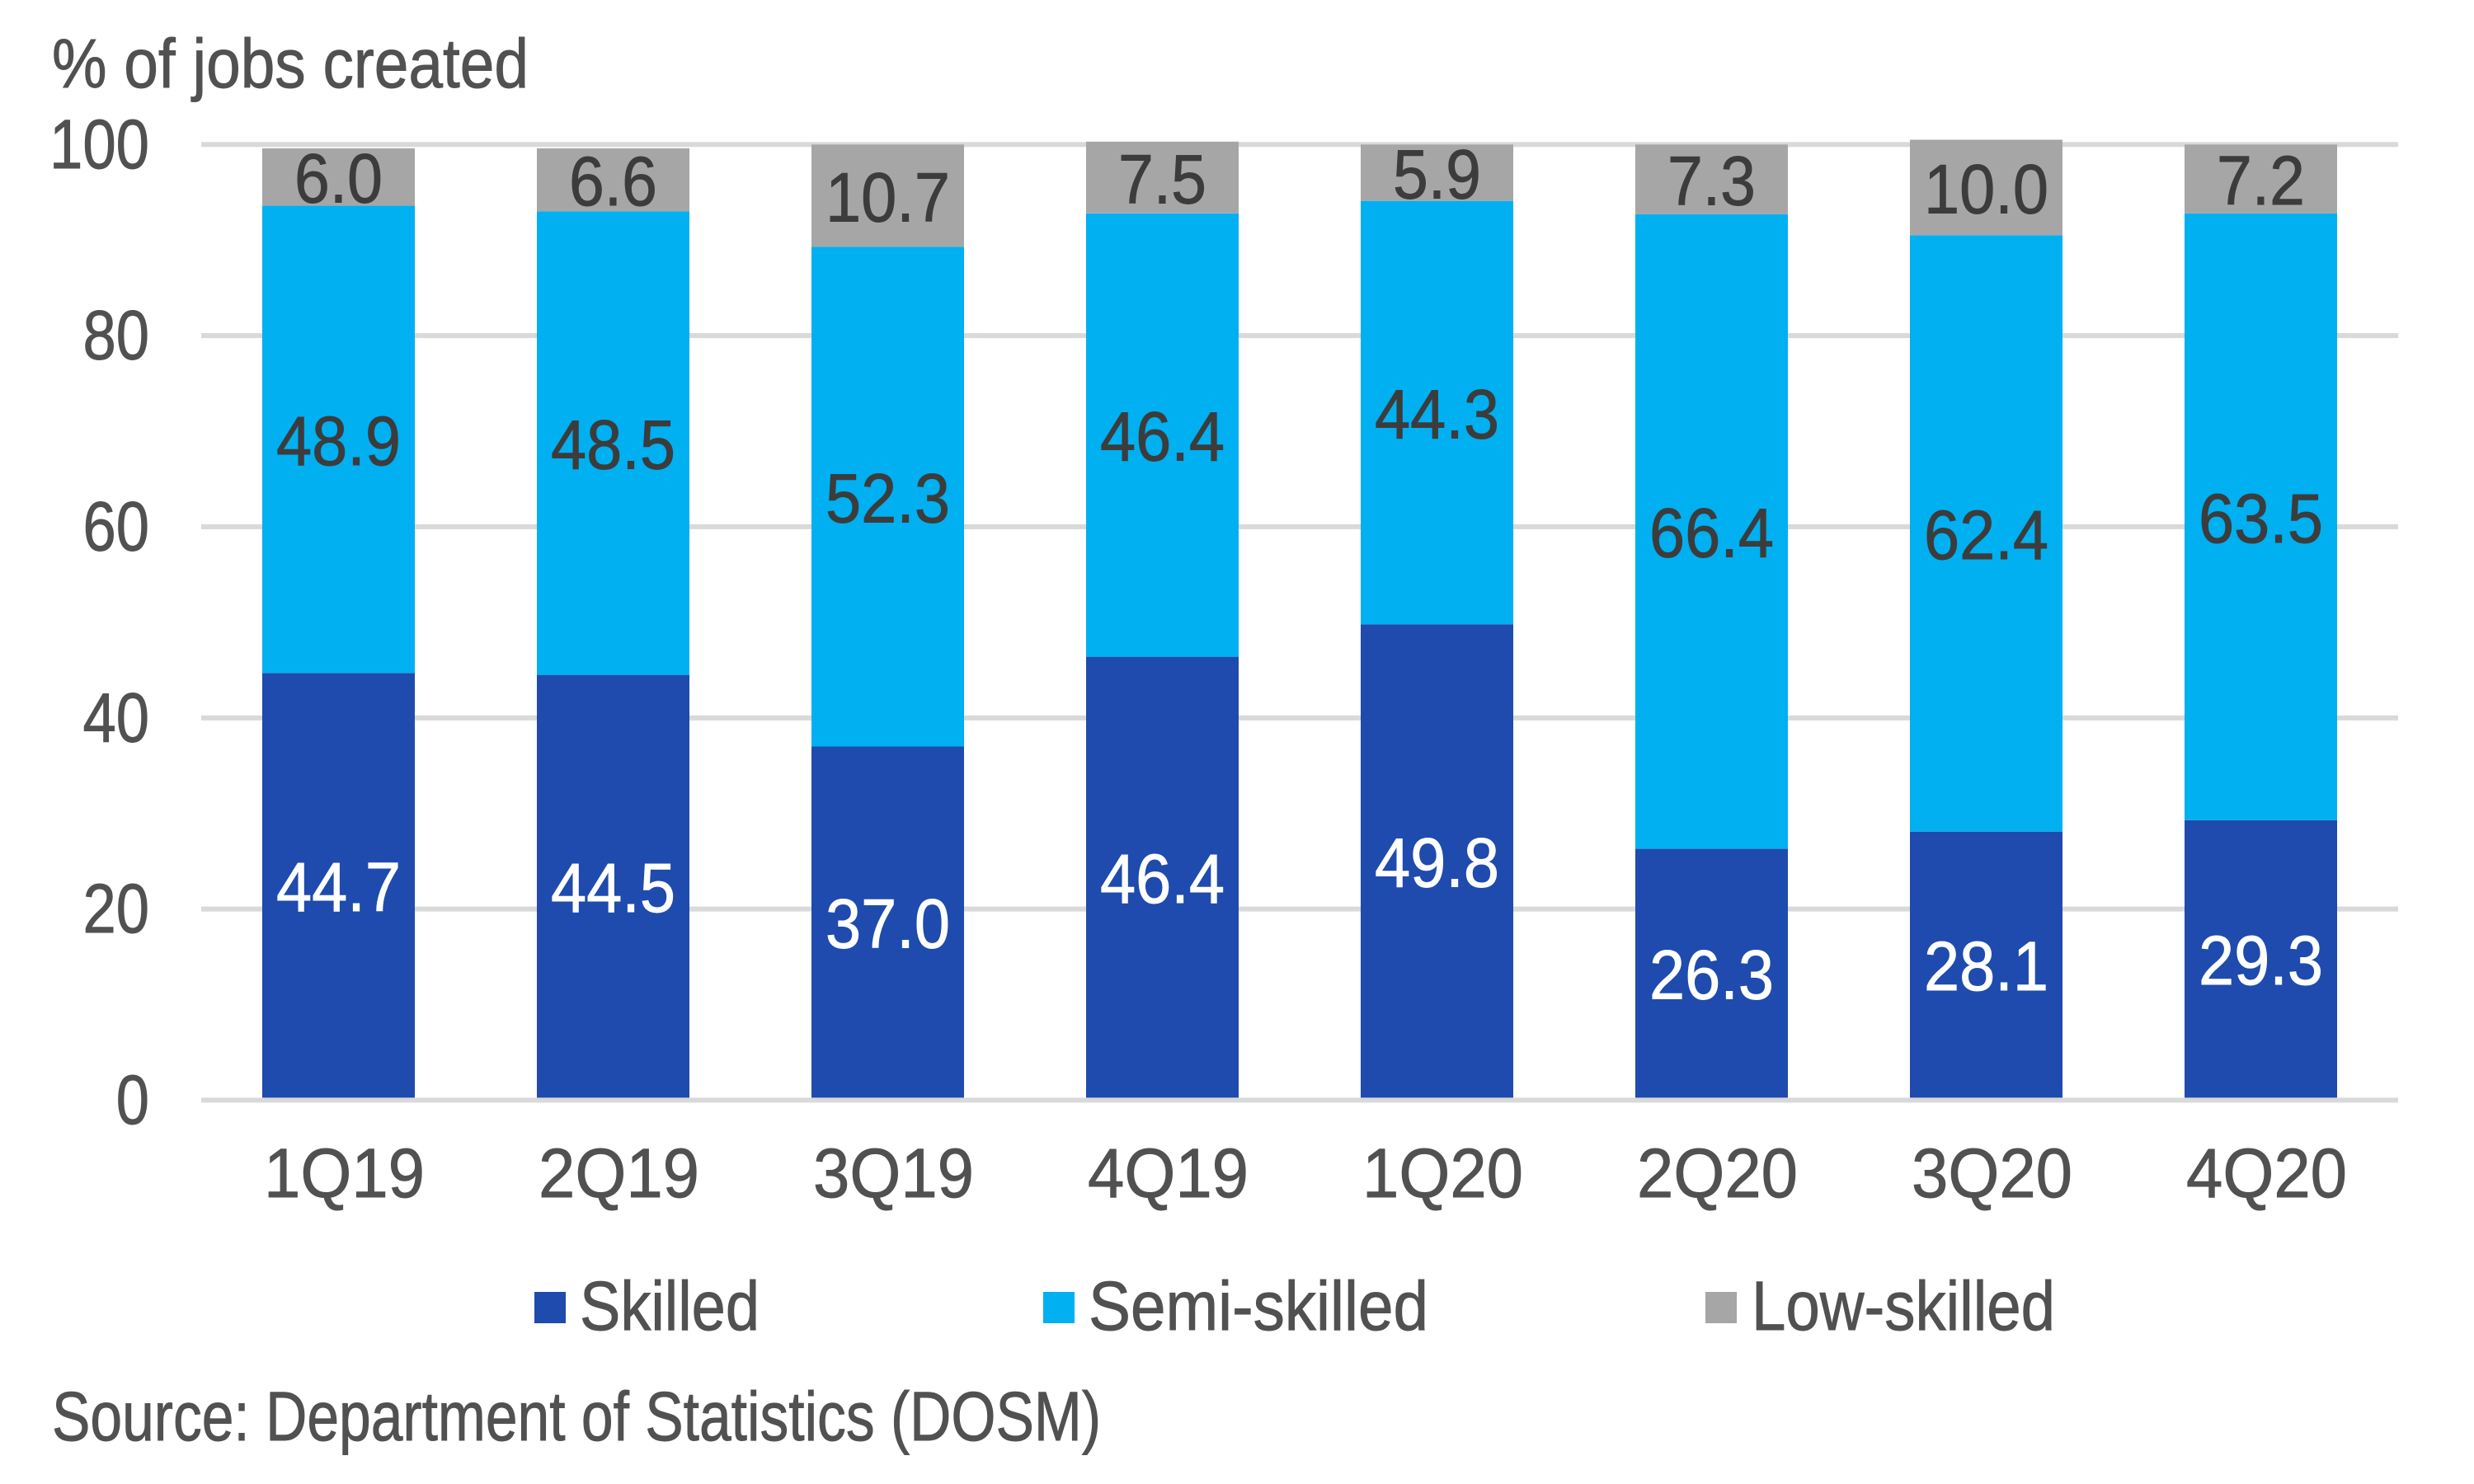  Describe the element at coordinates (132, 1100) in the screenshot. I see `svg-text: 0` at that location.